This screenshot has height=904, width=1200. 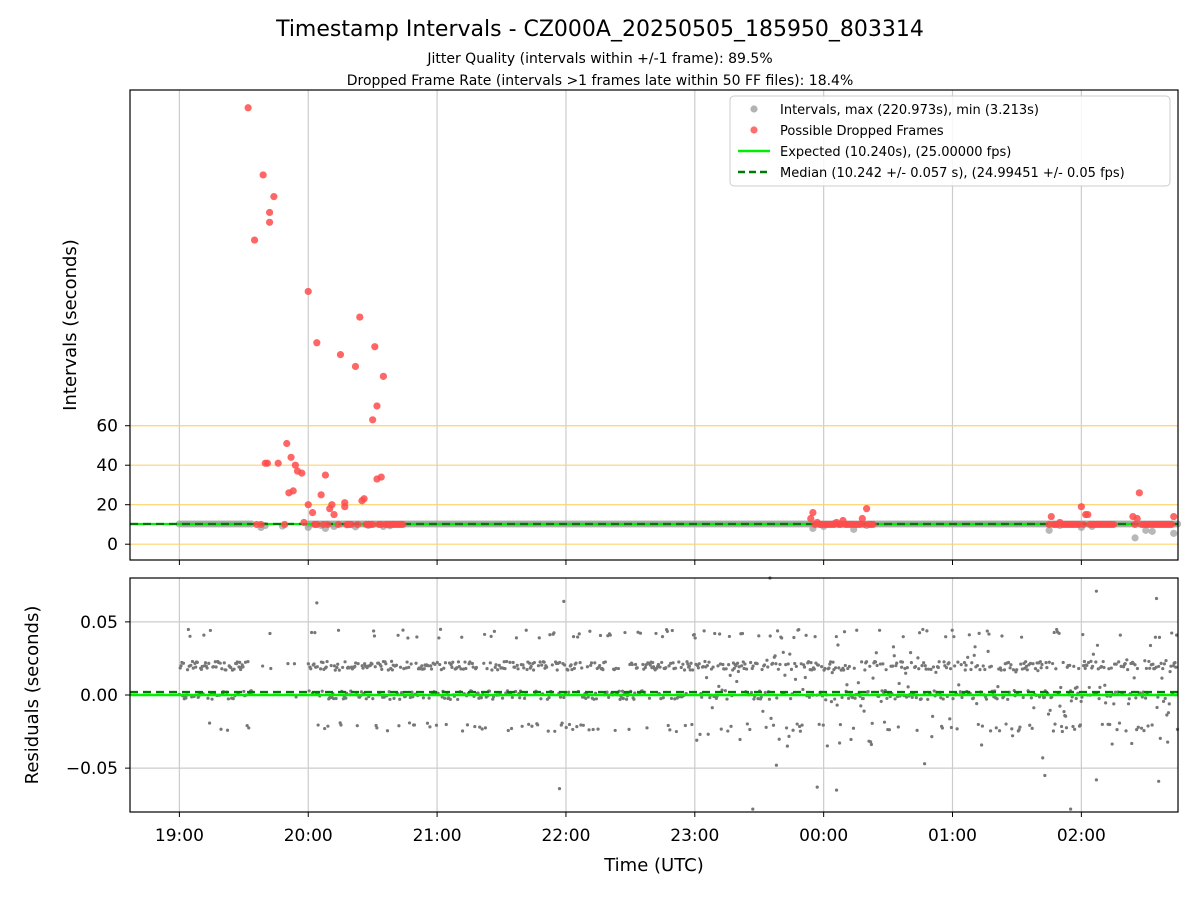 I want to click on residuals-y-ticks: 0.050.00−0.05, so click(x=98, y=696).